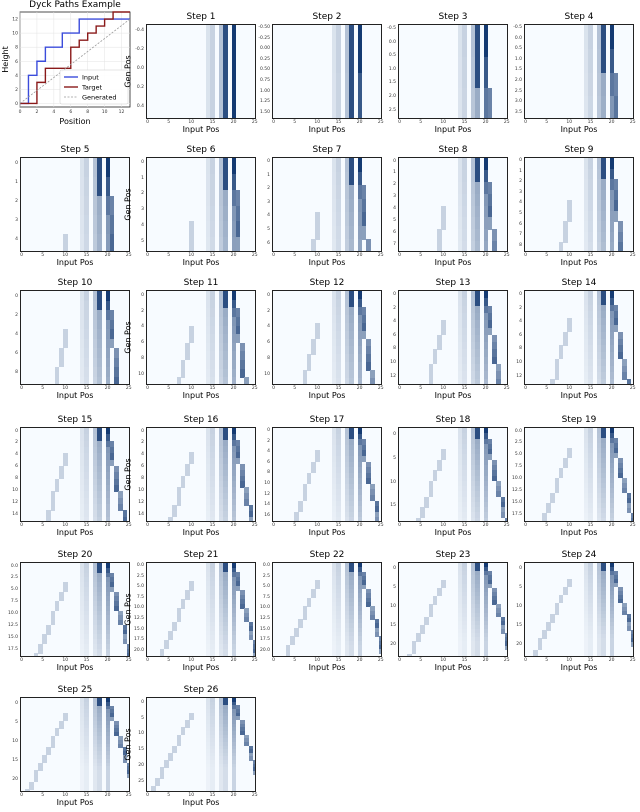  I want to click on x-tick-label: 4, so click(53, 112).